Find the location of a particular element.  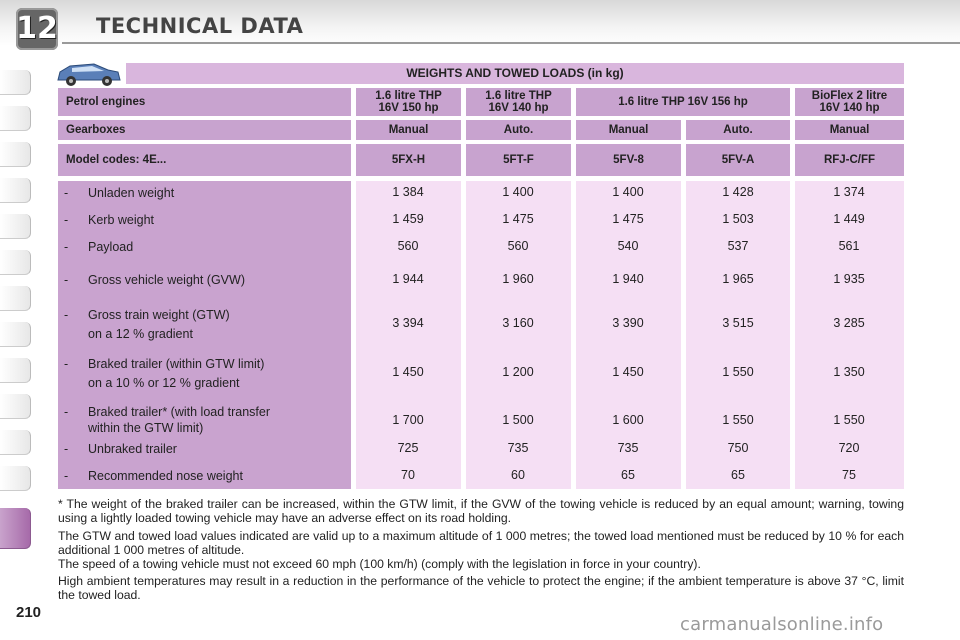

row-label-line: Unladen weight is located at coordinates (131, 193).